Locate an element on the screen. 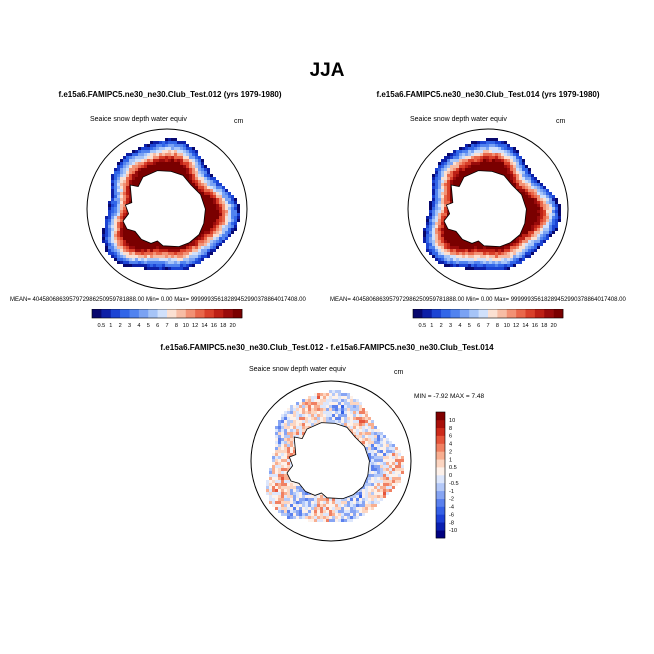  colorbar-tick-label: 20 is located at coordinates (233, 326).